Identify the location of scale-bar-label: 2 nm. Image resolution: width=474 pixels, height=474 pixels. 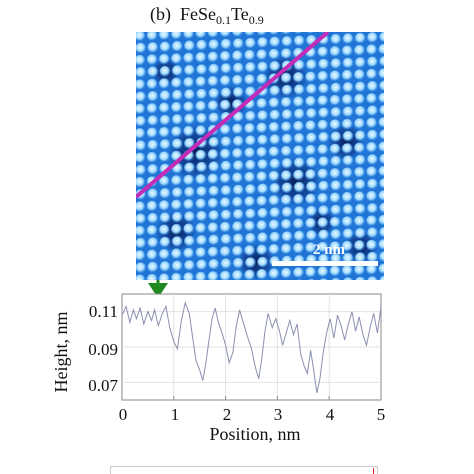
(329, 250).